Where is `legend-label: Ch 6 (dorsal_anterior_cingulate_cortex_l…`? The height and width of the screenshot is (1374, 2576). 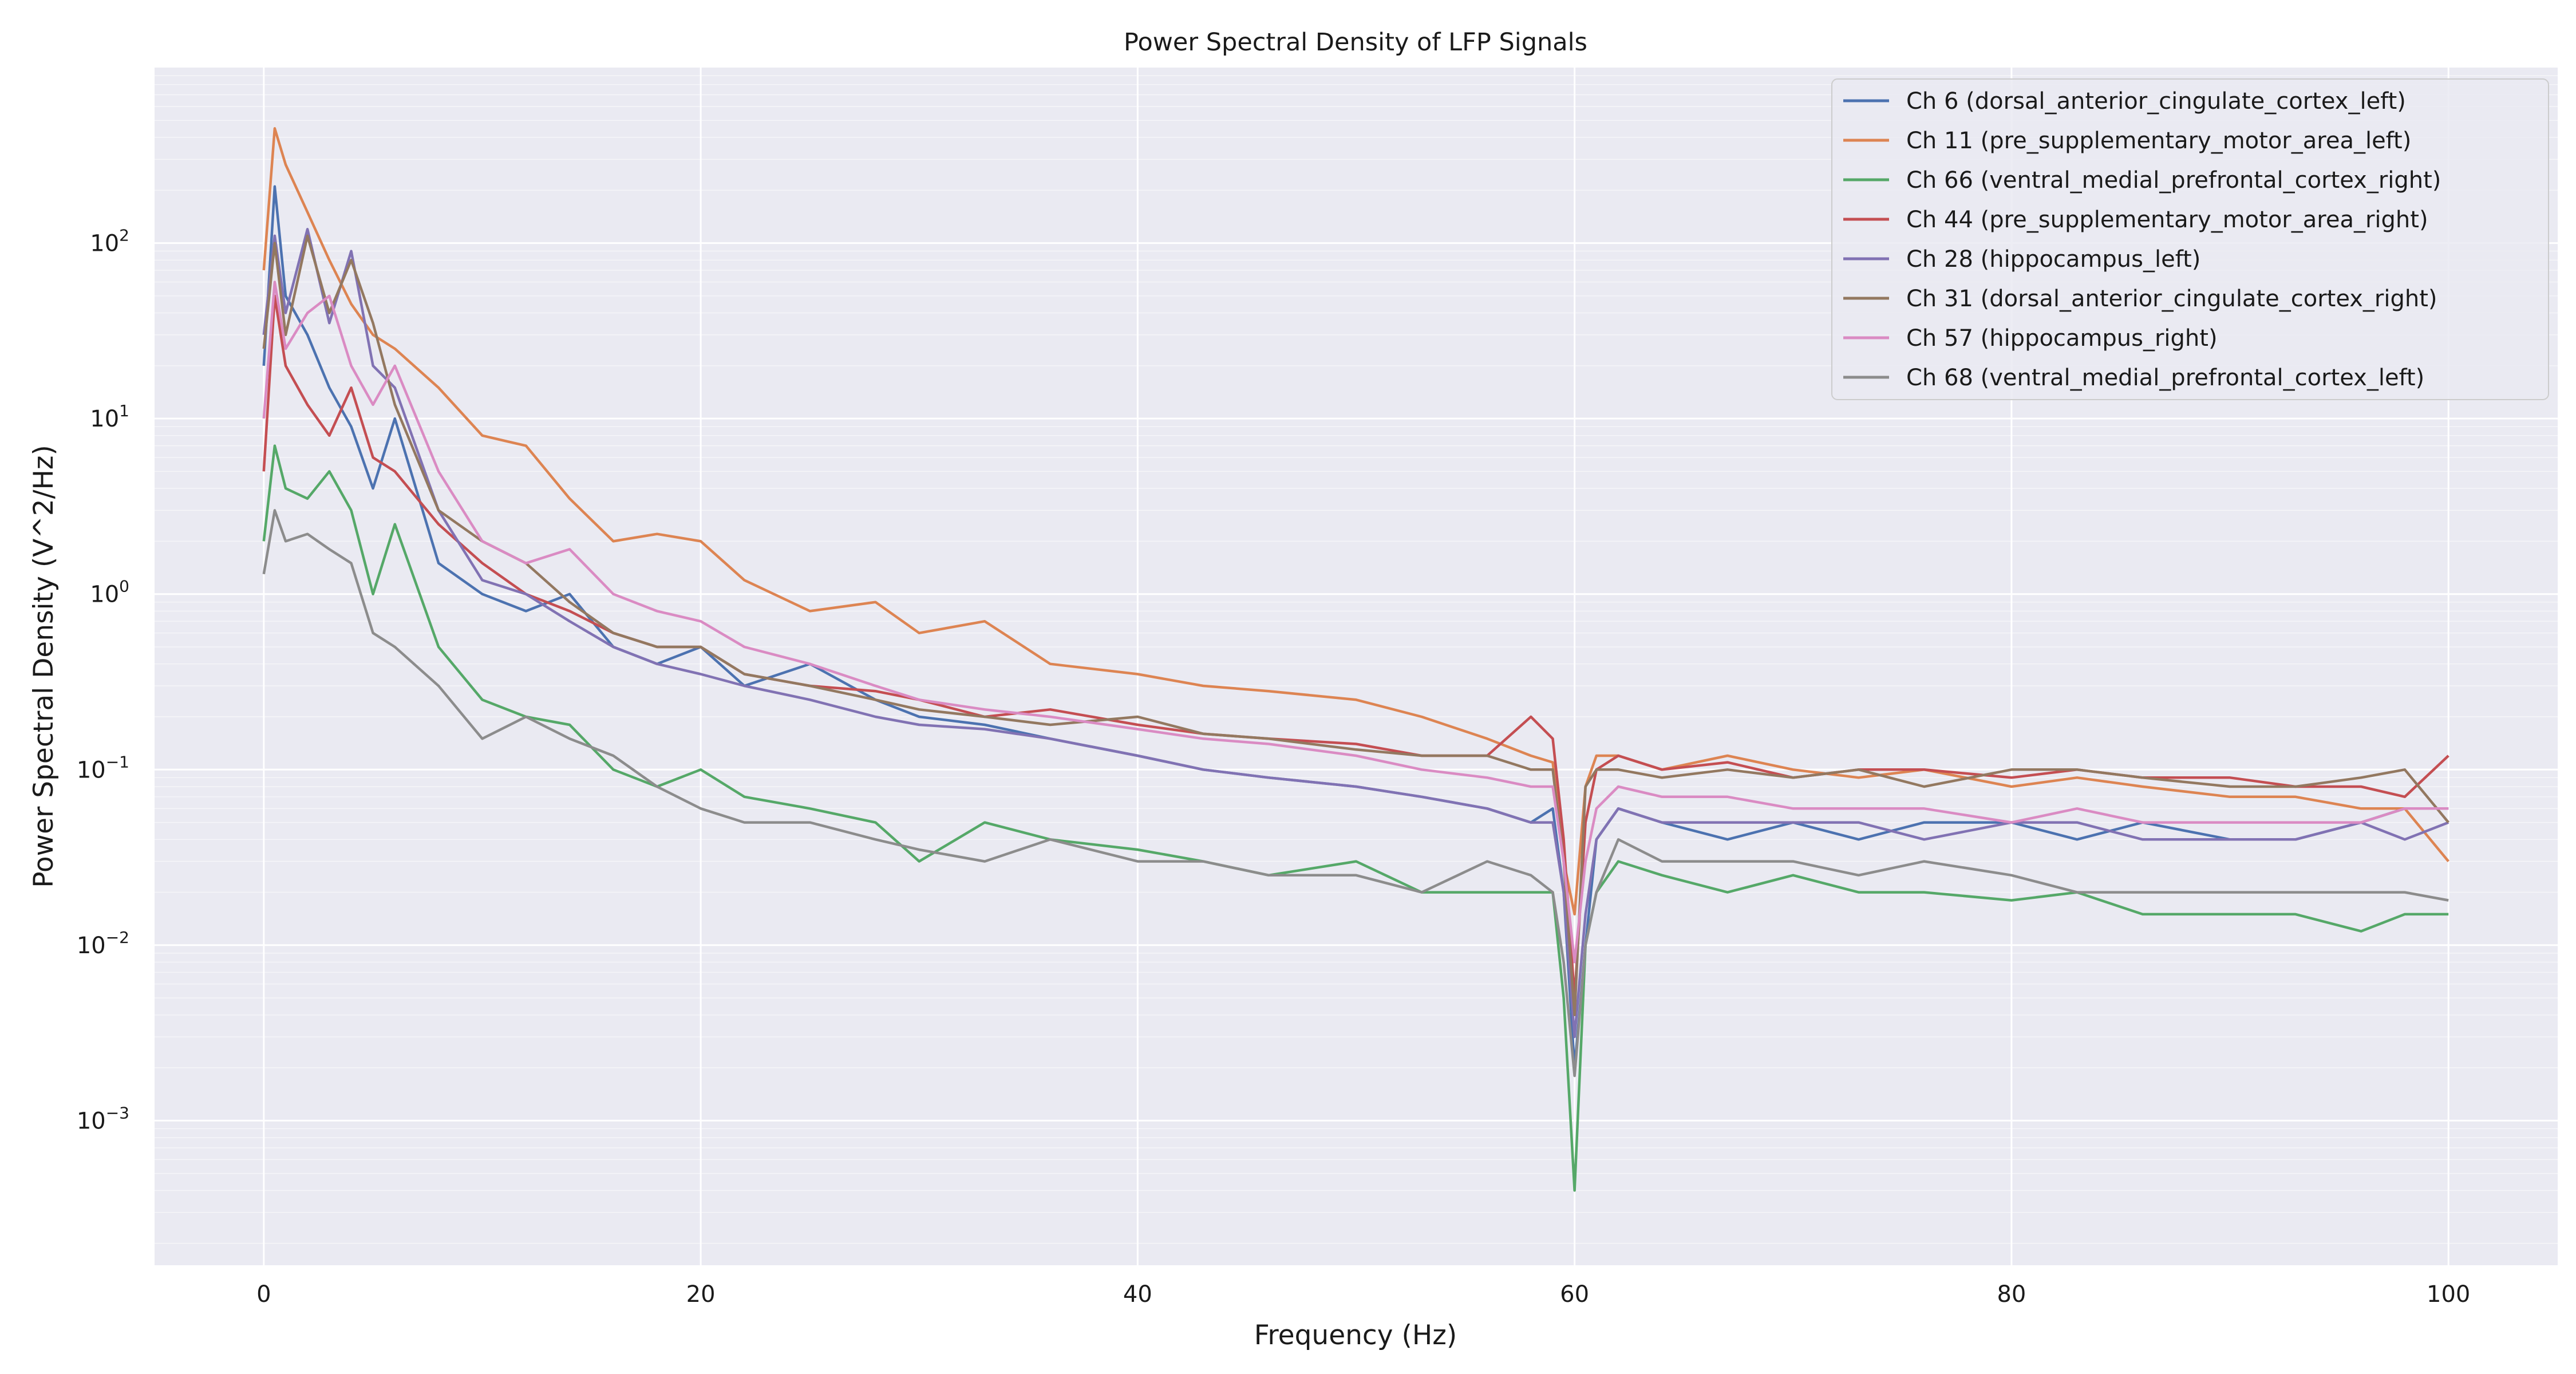
legend-label: Ch 6 (dorsal_anterior_cingulate_cortex_l… is located at coordinates (2156, 101).